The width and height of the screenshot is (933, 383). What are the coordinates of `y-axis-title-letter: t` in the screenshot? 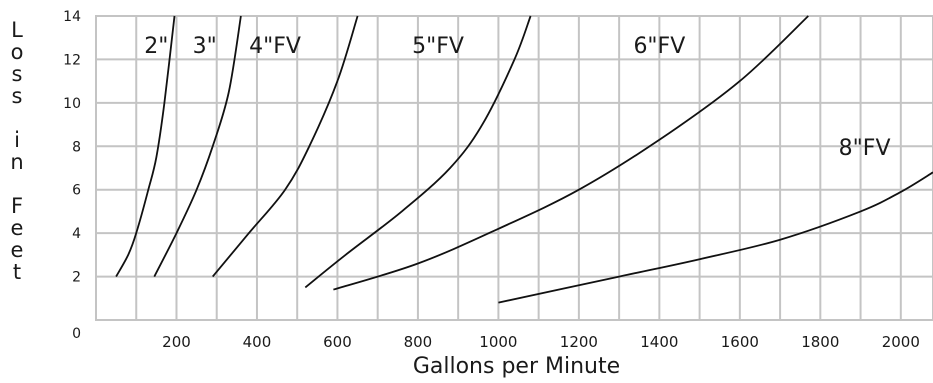 It's located at (17, 272).